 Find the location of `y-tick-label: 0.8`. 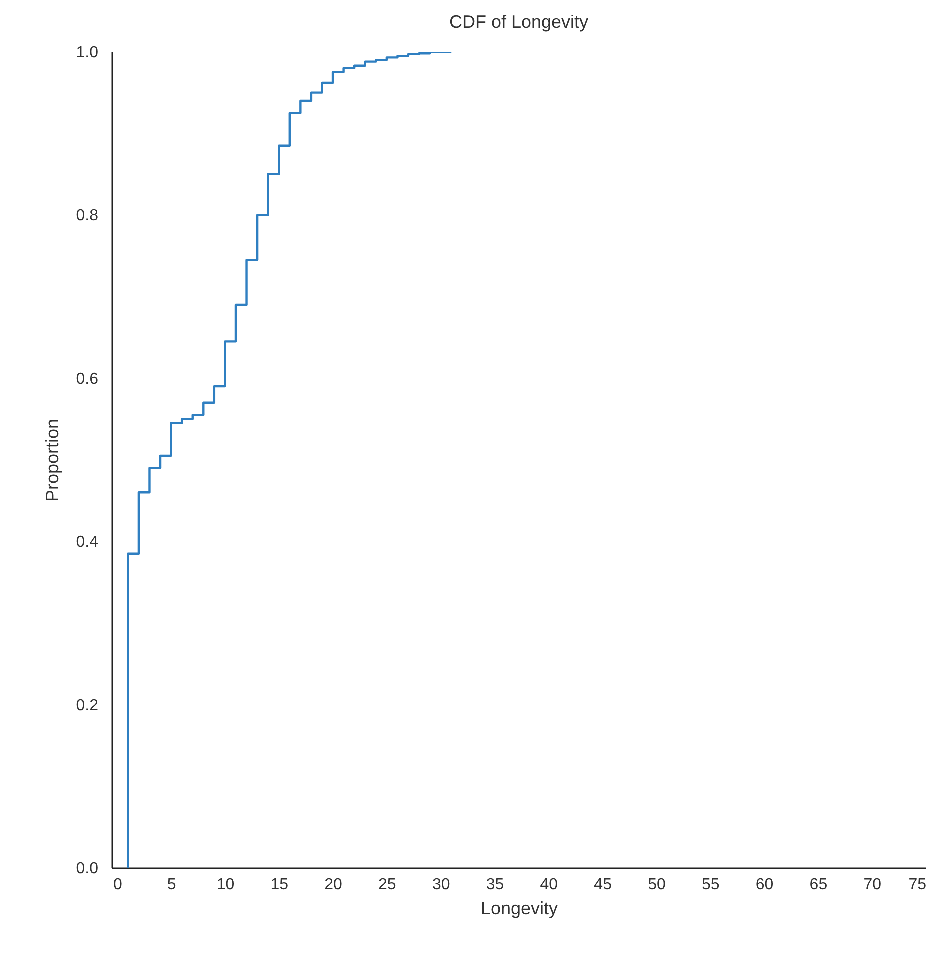

y-tick-label: 0.8 is located at coordinates (87, 216).